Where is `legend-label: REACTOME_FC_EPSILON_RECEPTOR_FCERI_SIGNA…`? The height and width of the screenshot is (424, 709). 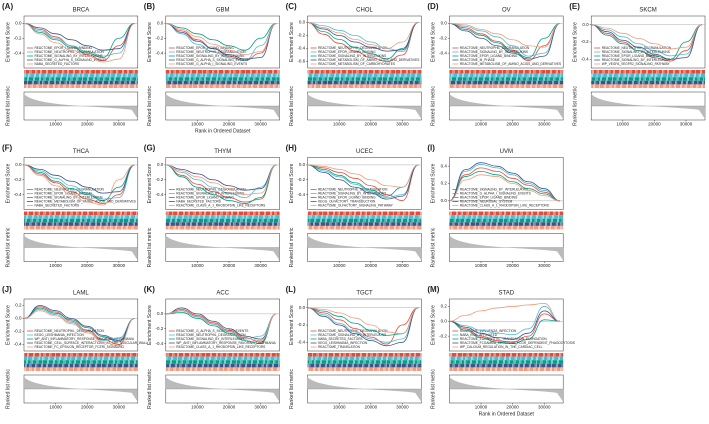
legend-label: REACTOME_FC_EPSILON_RECEPTOR_FCERI_SIGNA… is located at coordinates (80, 347).